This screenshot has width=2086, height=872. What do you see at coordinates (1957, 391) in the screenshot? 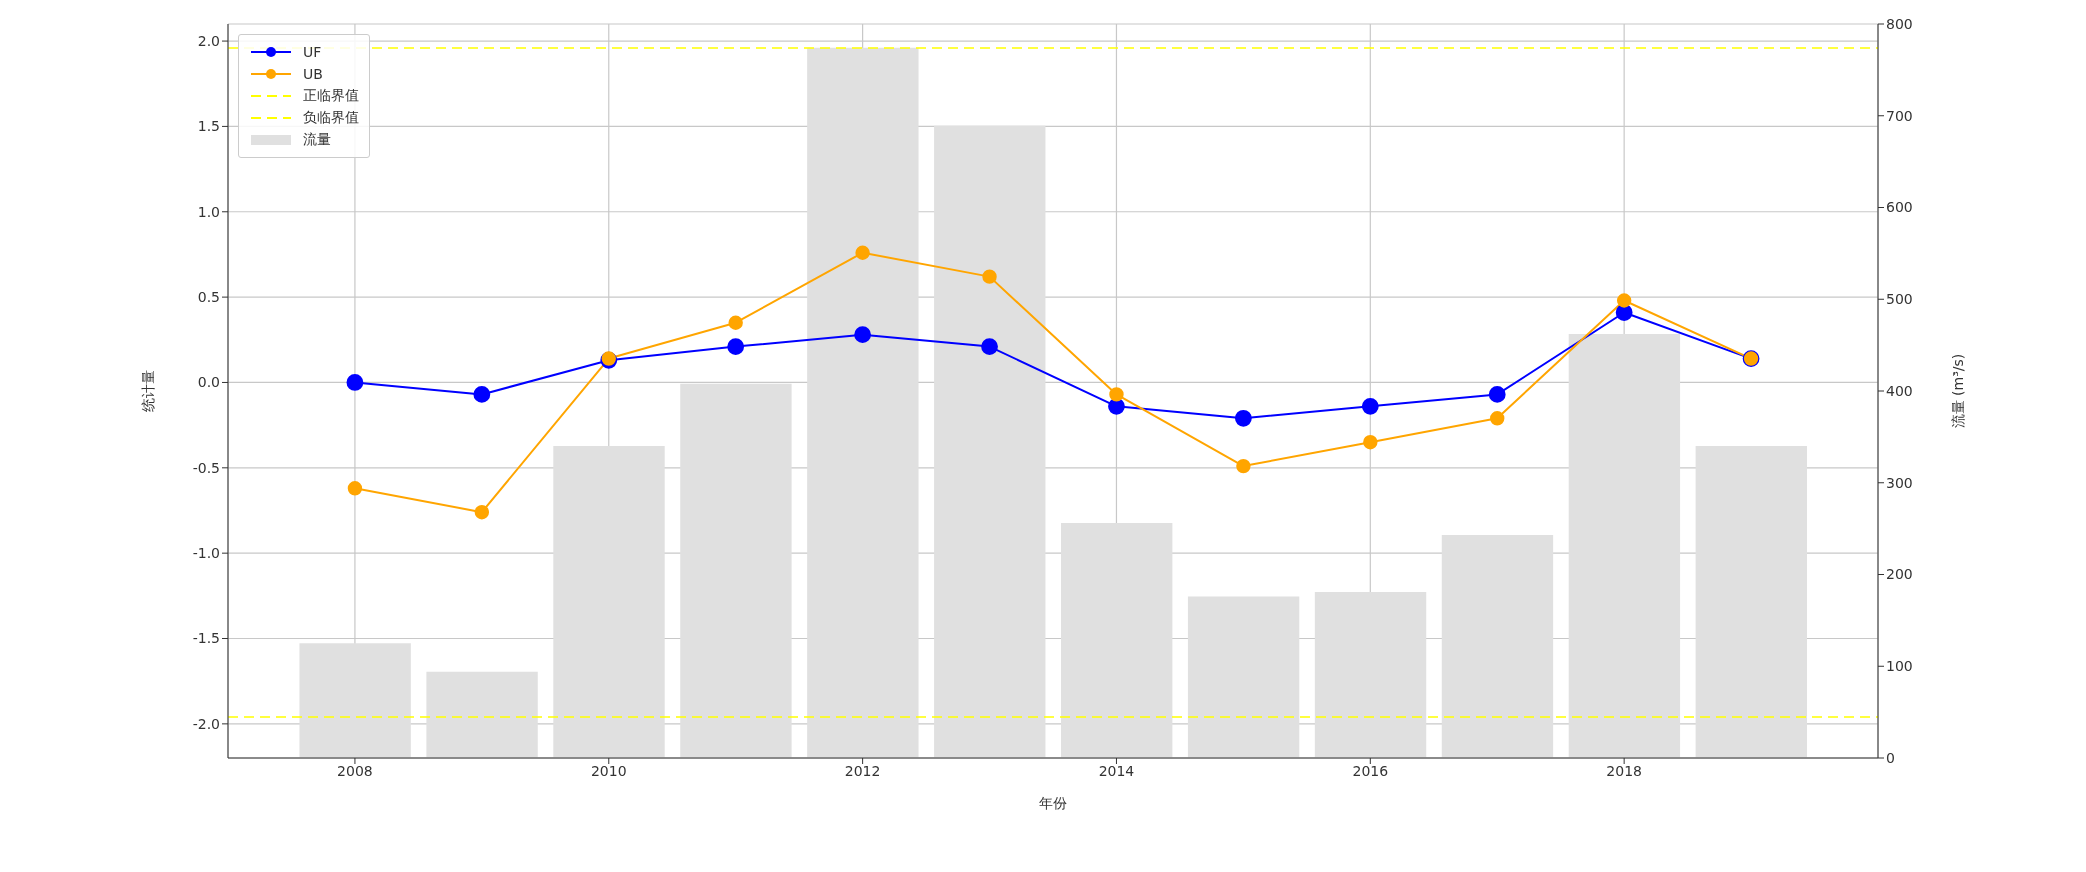
I see `y2-axis-title: 流量 (m³/s)` at bounding box center [1957, 391].